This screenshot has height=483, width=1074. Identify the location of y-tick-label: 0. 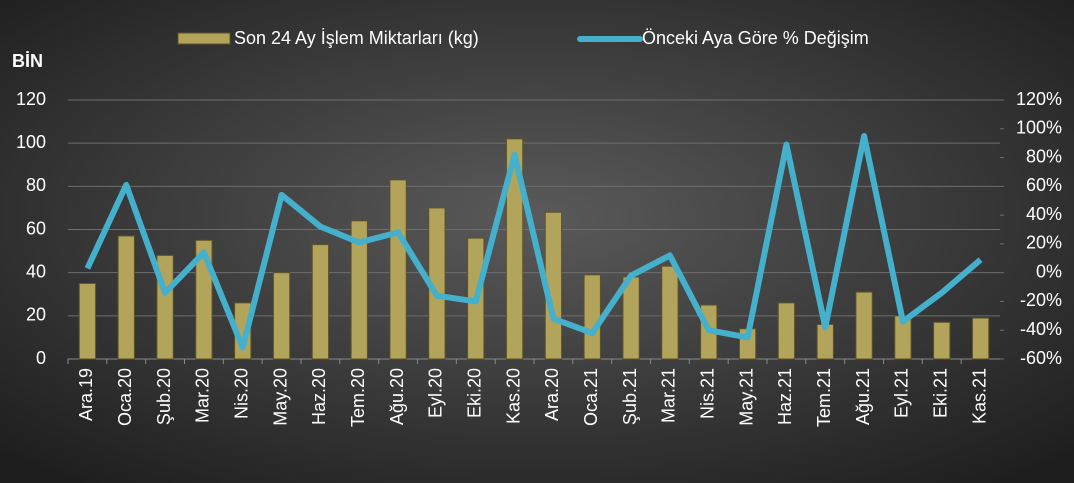
(41, 358).